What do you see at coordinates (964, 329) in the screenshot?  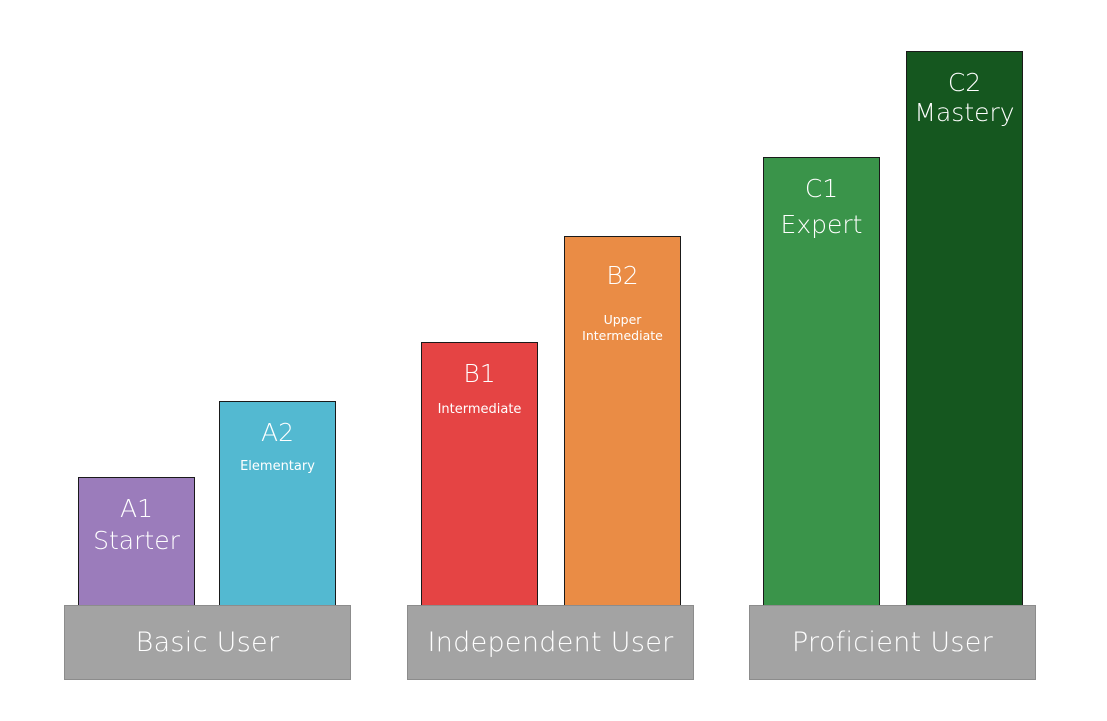 I see `level-bar-c2: C2 Mastery` at bounding box center [964, 329].